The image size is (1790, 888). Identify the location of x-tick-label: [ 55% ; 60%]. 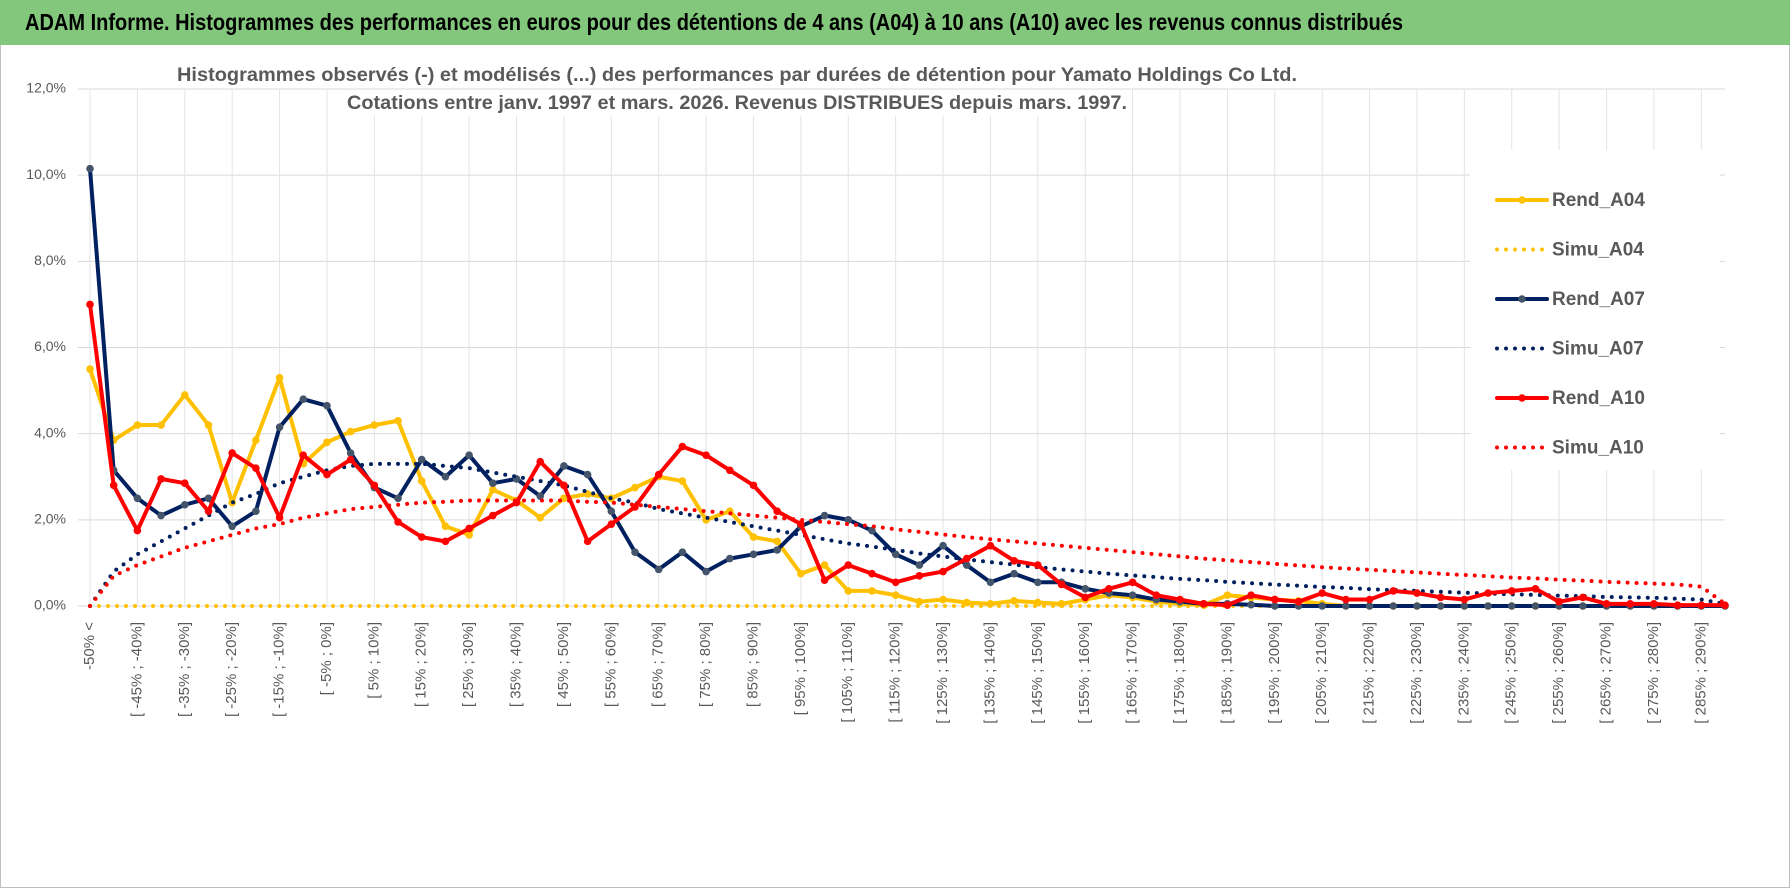
(610, 664).